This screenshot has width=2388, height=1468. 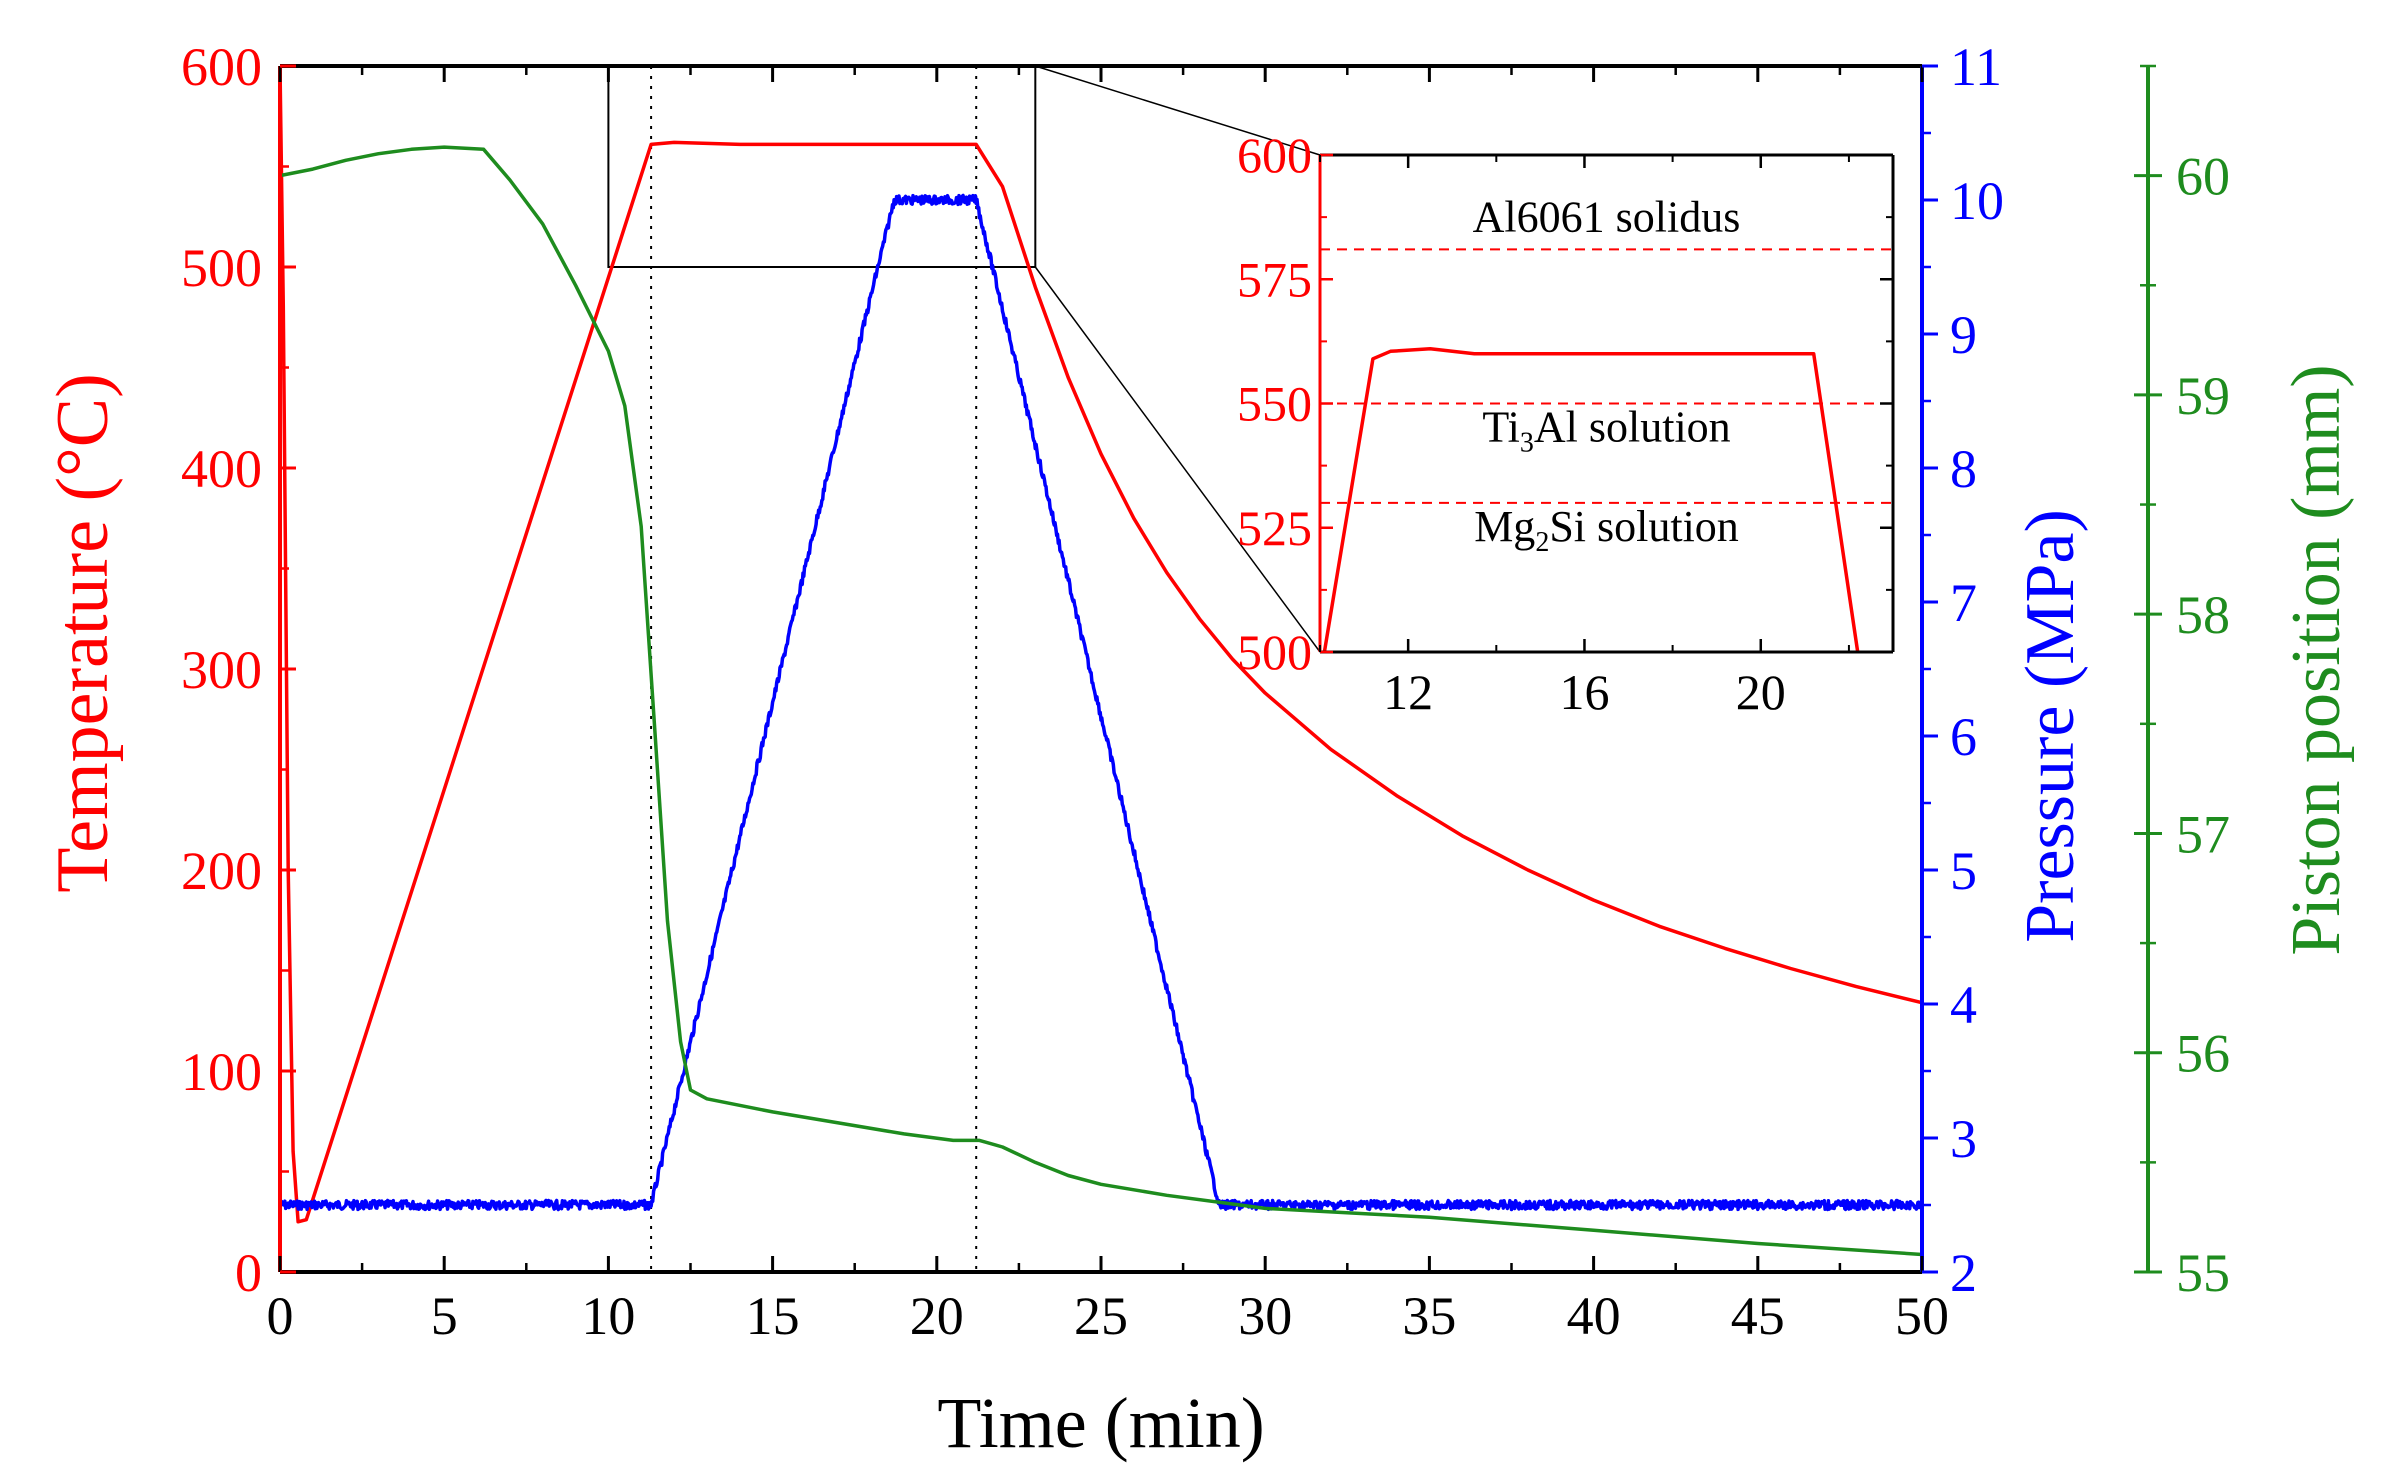 I want to click on inset-reference-label: Al6061 solidus, so click(x=1607, y=216).